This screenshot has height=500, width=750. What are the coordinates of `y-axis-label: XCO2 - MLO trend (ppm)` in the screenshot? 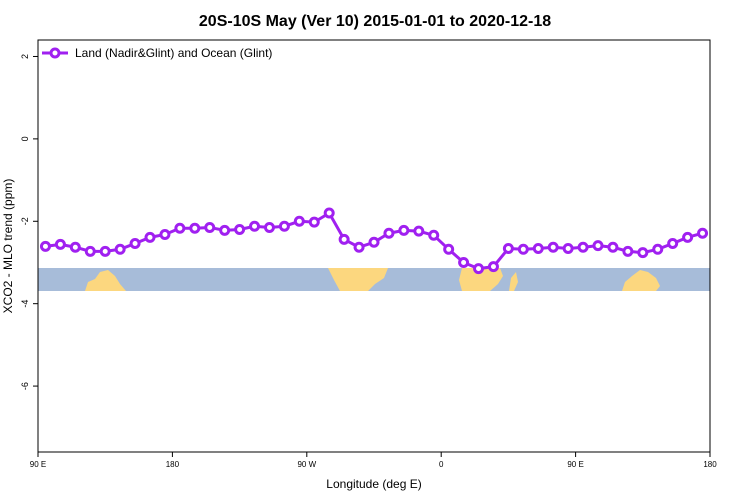 It's located at (8, 246).